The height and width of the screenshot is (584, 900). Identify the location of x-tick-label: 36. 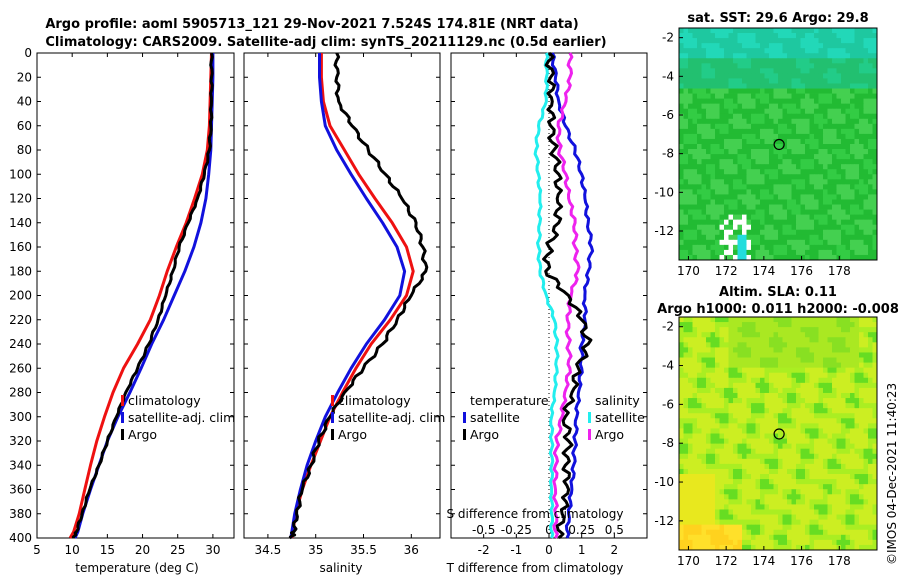
(411, 550).